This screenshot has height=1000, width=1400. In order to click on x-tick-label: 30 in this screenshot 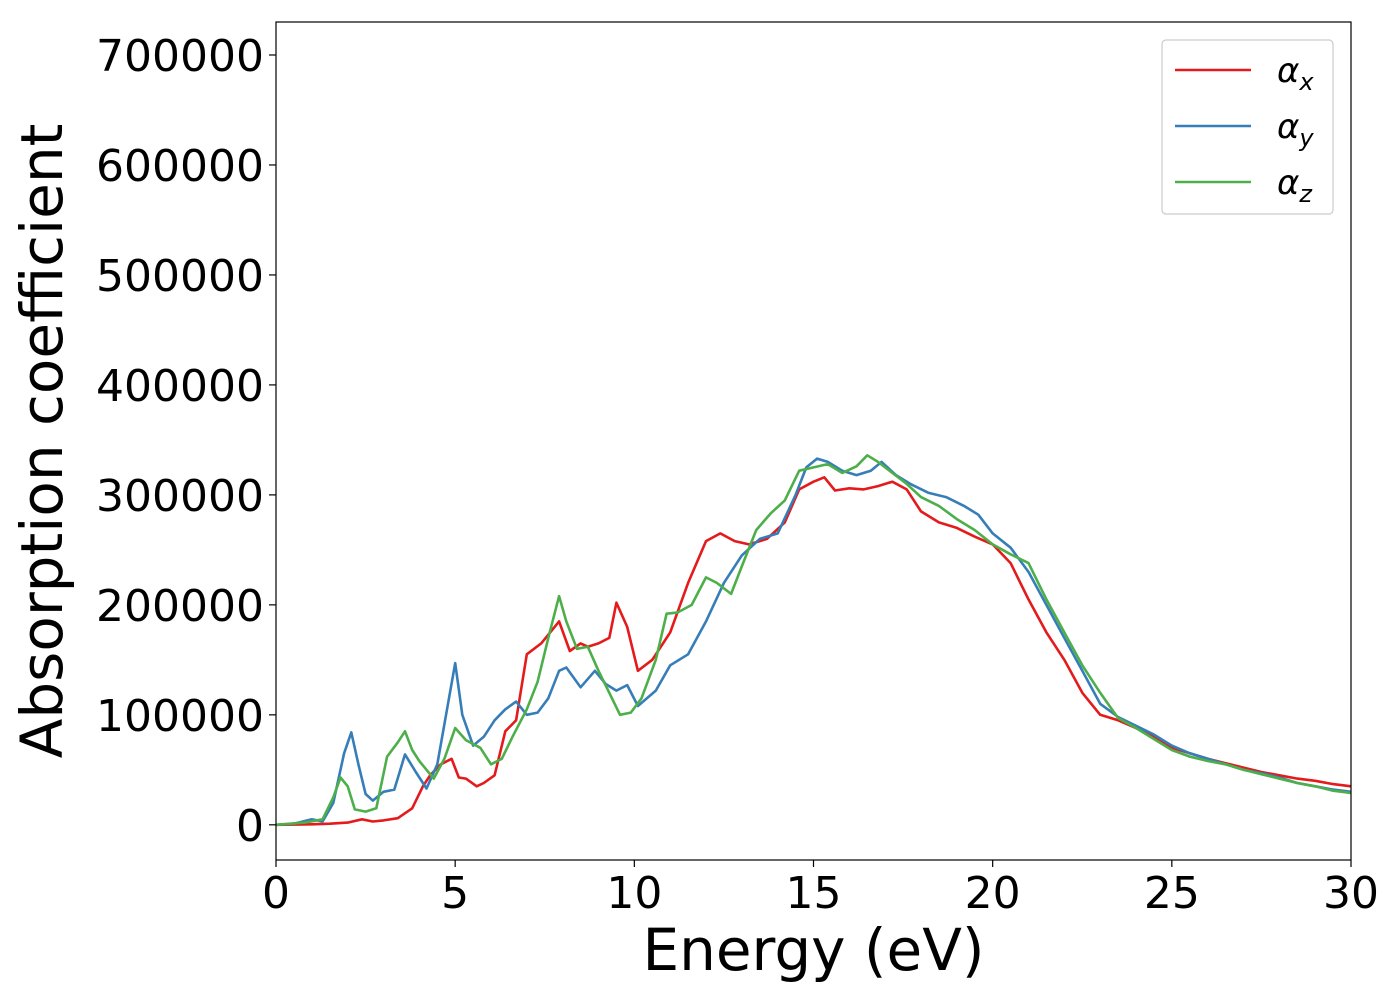, I will do `click(1351, 893)`.